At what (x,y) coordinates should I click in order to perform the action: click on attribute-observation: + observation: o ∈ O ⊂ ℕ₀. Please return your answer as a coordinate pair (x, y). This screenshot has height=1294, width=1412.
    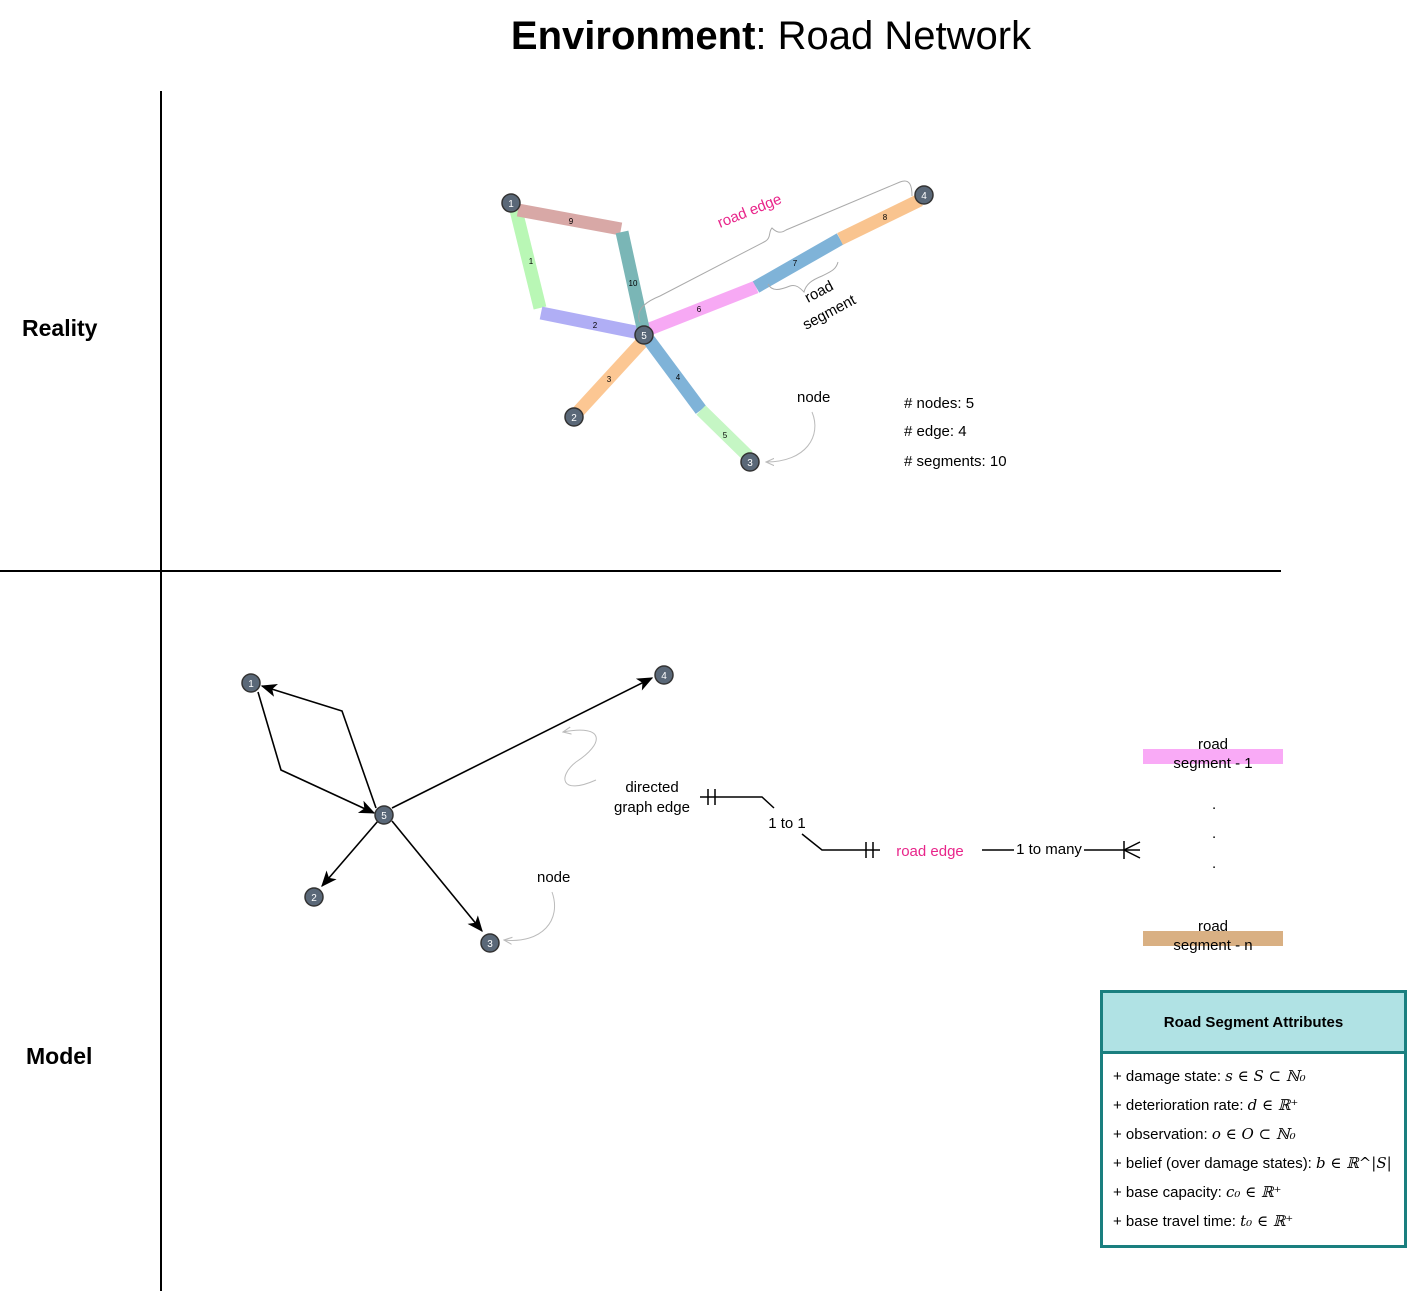
    Looking at the image, I should click on (1258, 1134).